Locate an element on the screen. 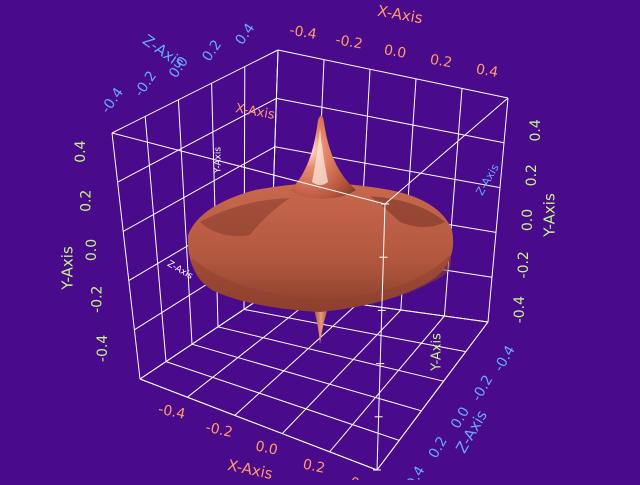 The height and width of the screenshot is (485, 640). front-edge-top-left is located at coordinates (248, 168).